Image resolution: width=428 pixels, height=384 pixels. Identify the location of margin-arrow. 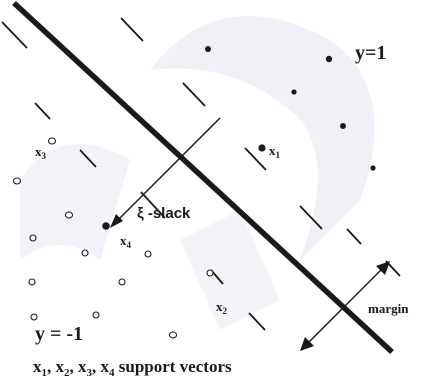
(345, 306).